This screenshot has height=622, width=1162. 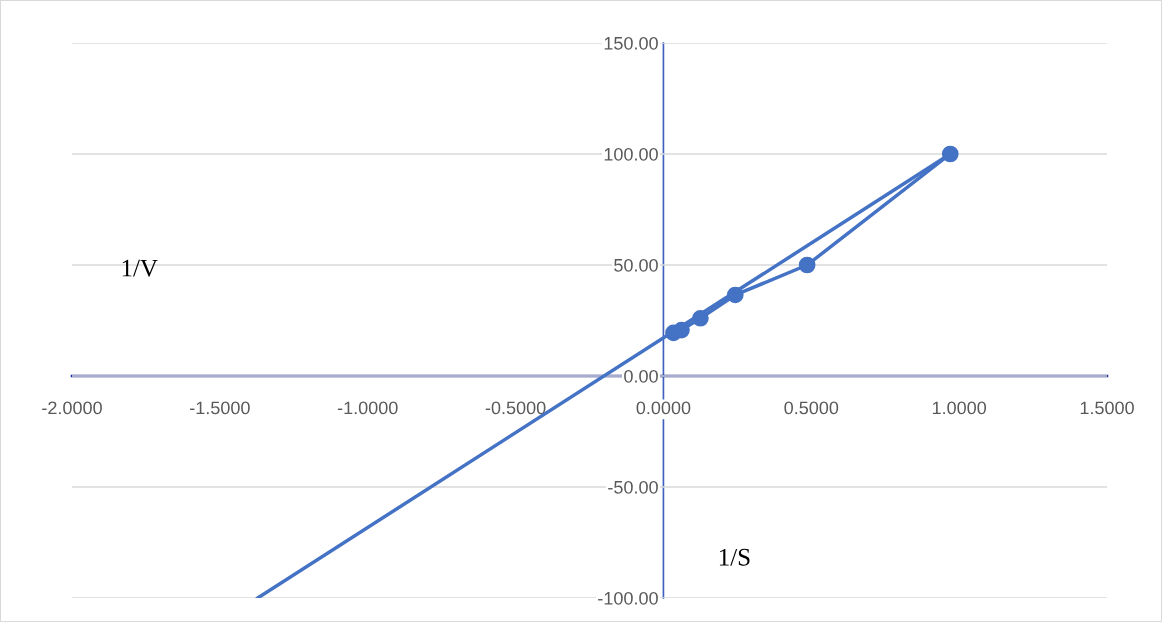 What do you see at coordinates (959, 408) in the screenshot?
I see `x-tick-label: 1.0000` at bounding box center [959, 408].